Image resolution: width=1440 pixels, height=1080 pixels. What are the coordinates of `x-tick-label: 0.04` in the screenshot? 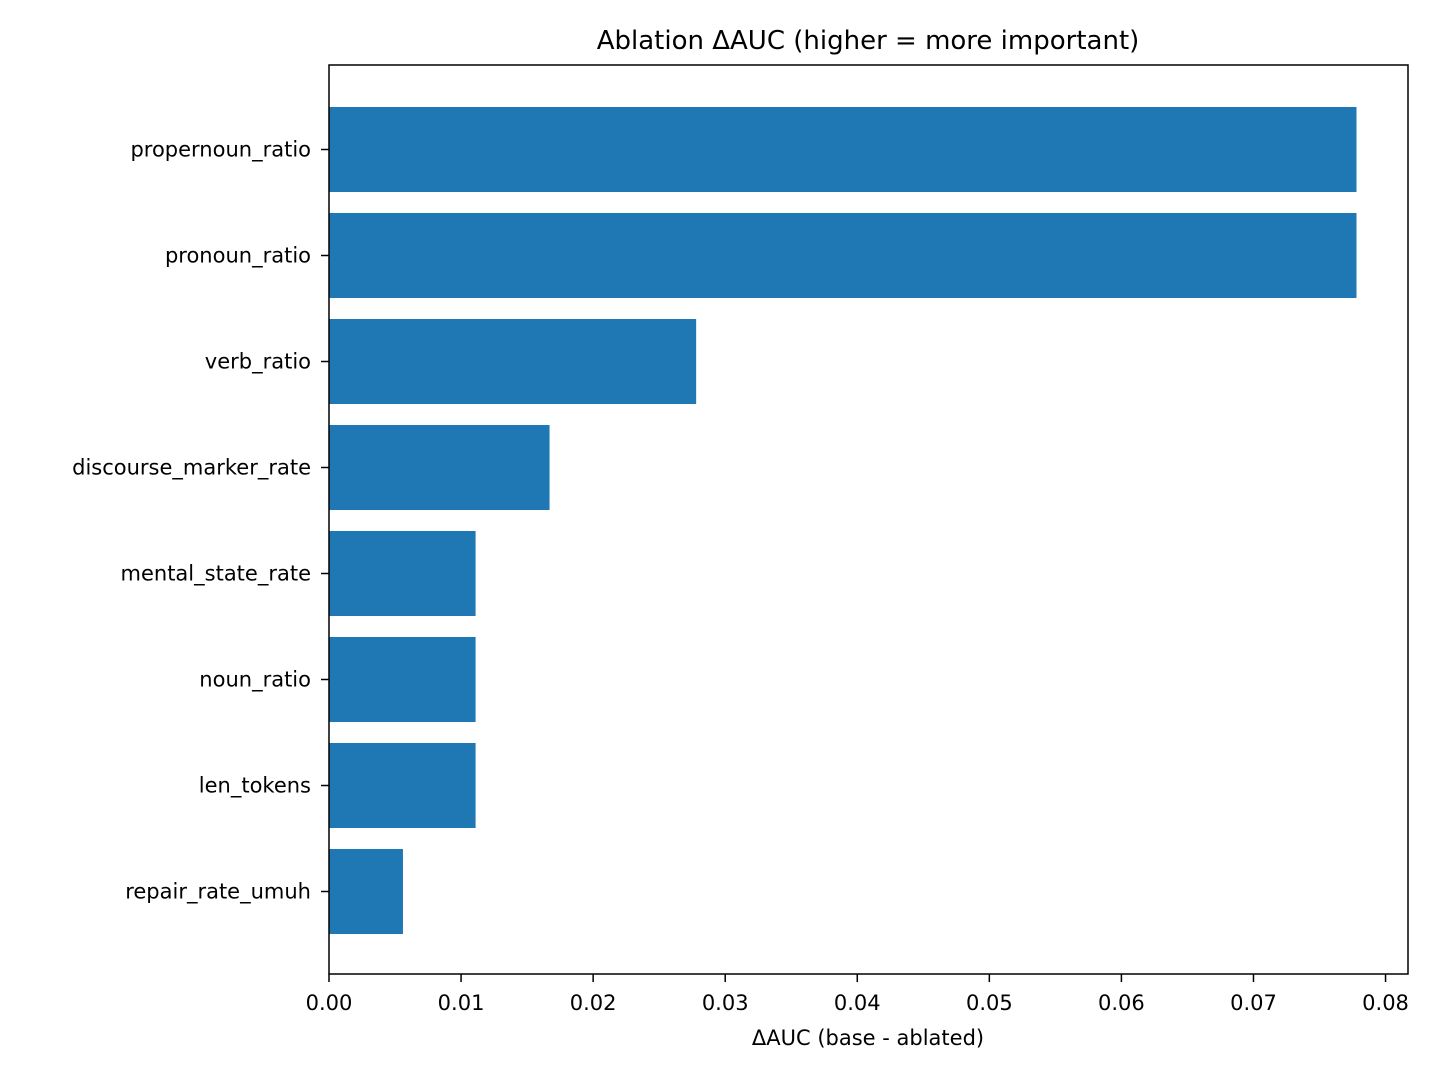 It's located at (857, 1003).